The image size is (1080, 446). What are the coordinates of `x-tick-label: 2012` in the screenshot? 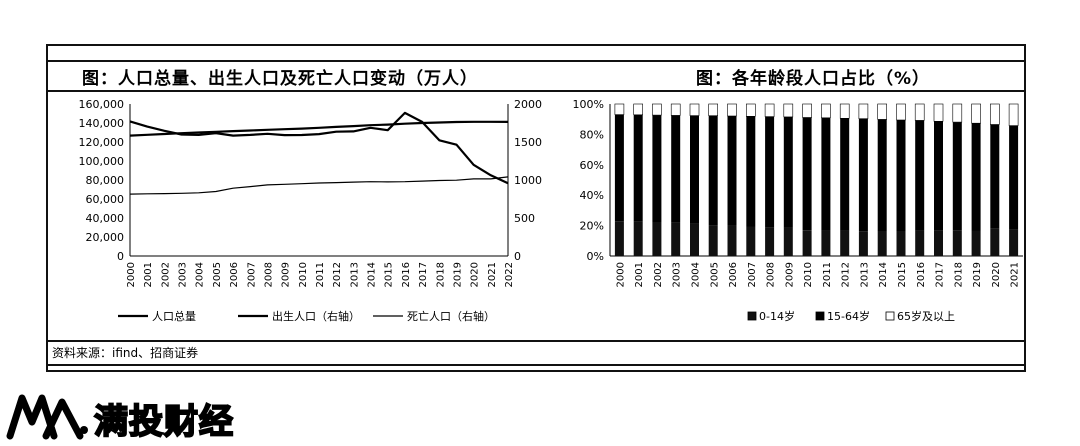 It's located at (337, 274).